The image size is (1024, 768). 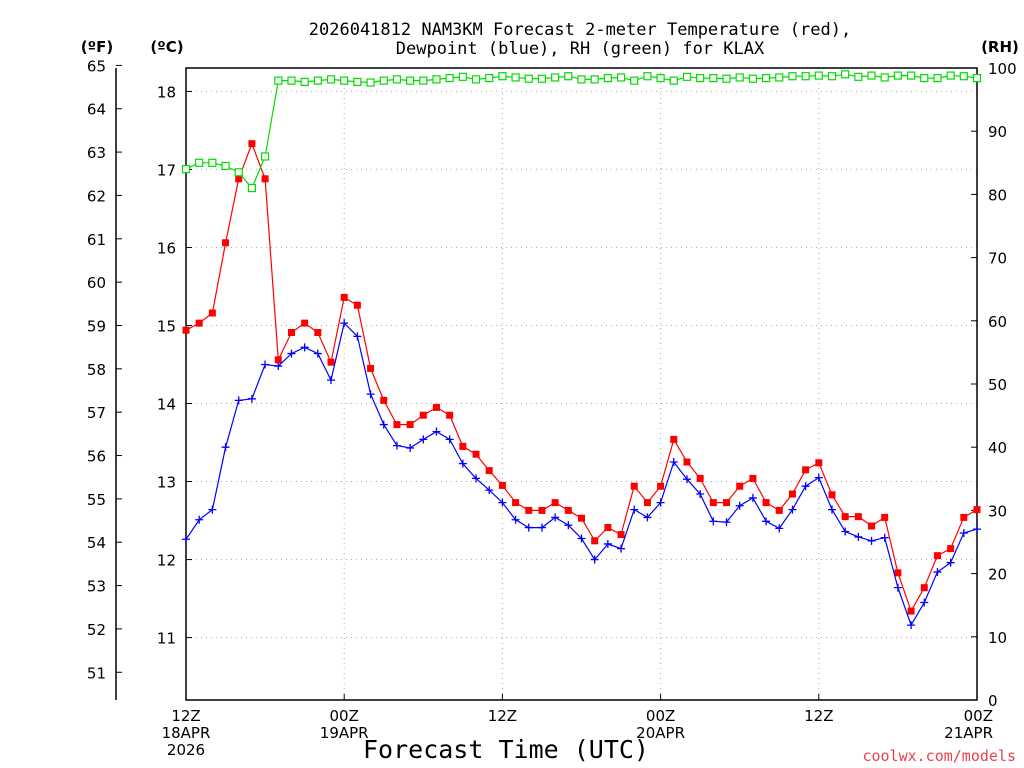 I want to click on fahrenheit-axis: 51 52 53 54 55 56 57 58 59 60 61 62 63 64 65, so click(x=104, y=369).